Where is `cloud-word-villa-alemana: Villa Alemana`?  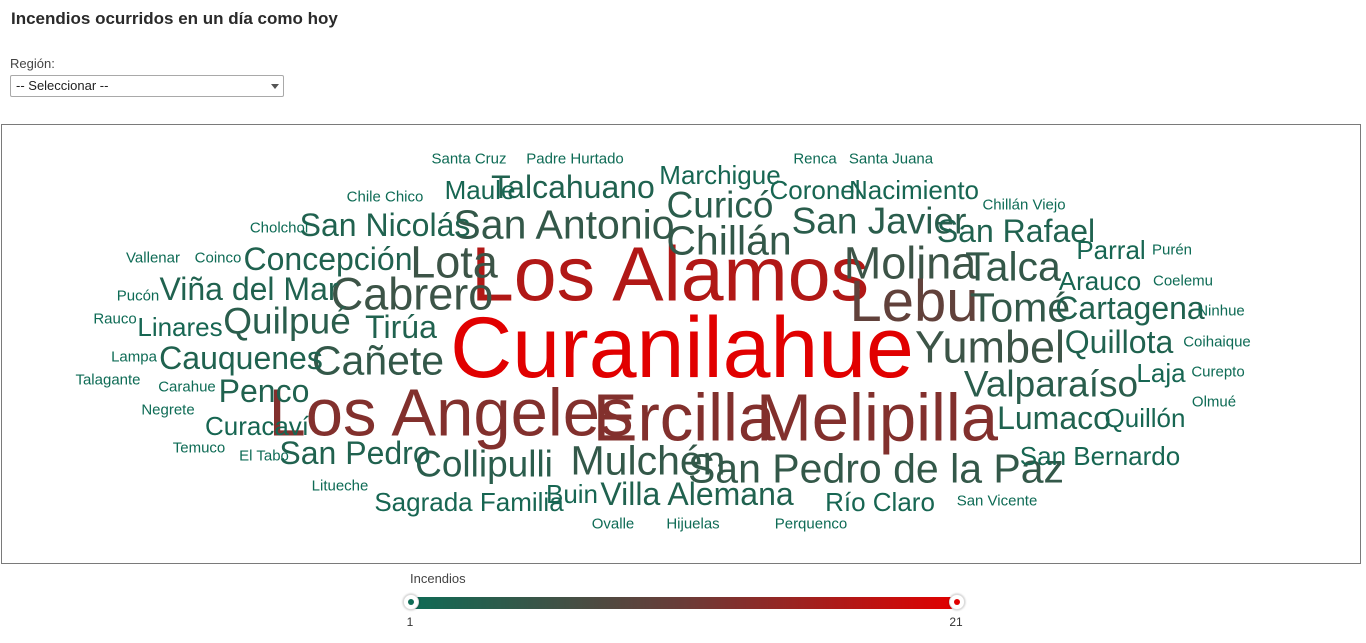
cloud-word-villa-alemana: Villa Alemana is located at coordinates (697, 494).